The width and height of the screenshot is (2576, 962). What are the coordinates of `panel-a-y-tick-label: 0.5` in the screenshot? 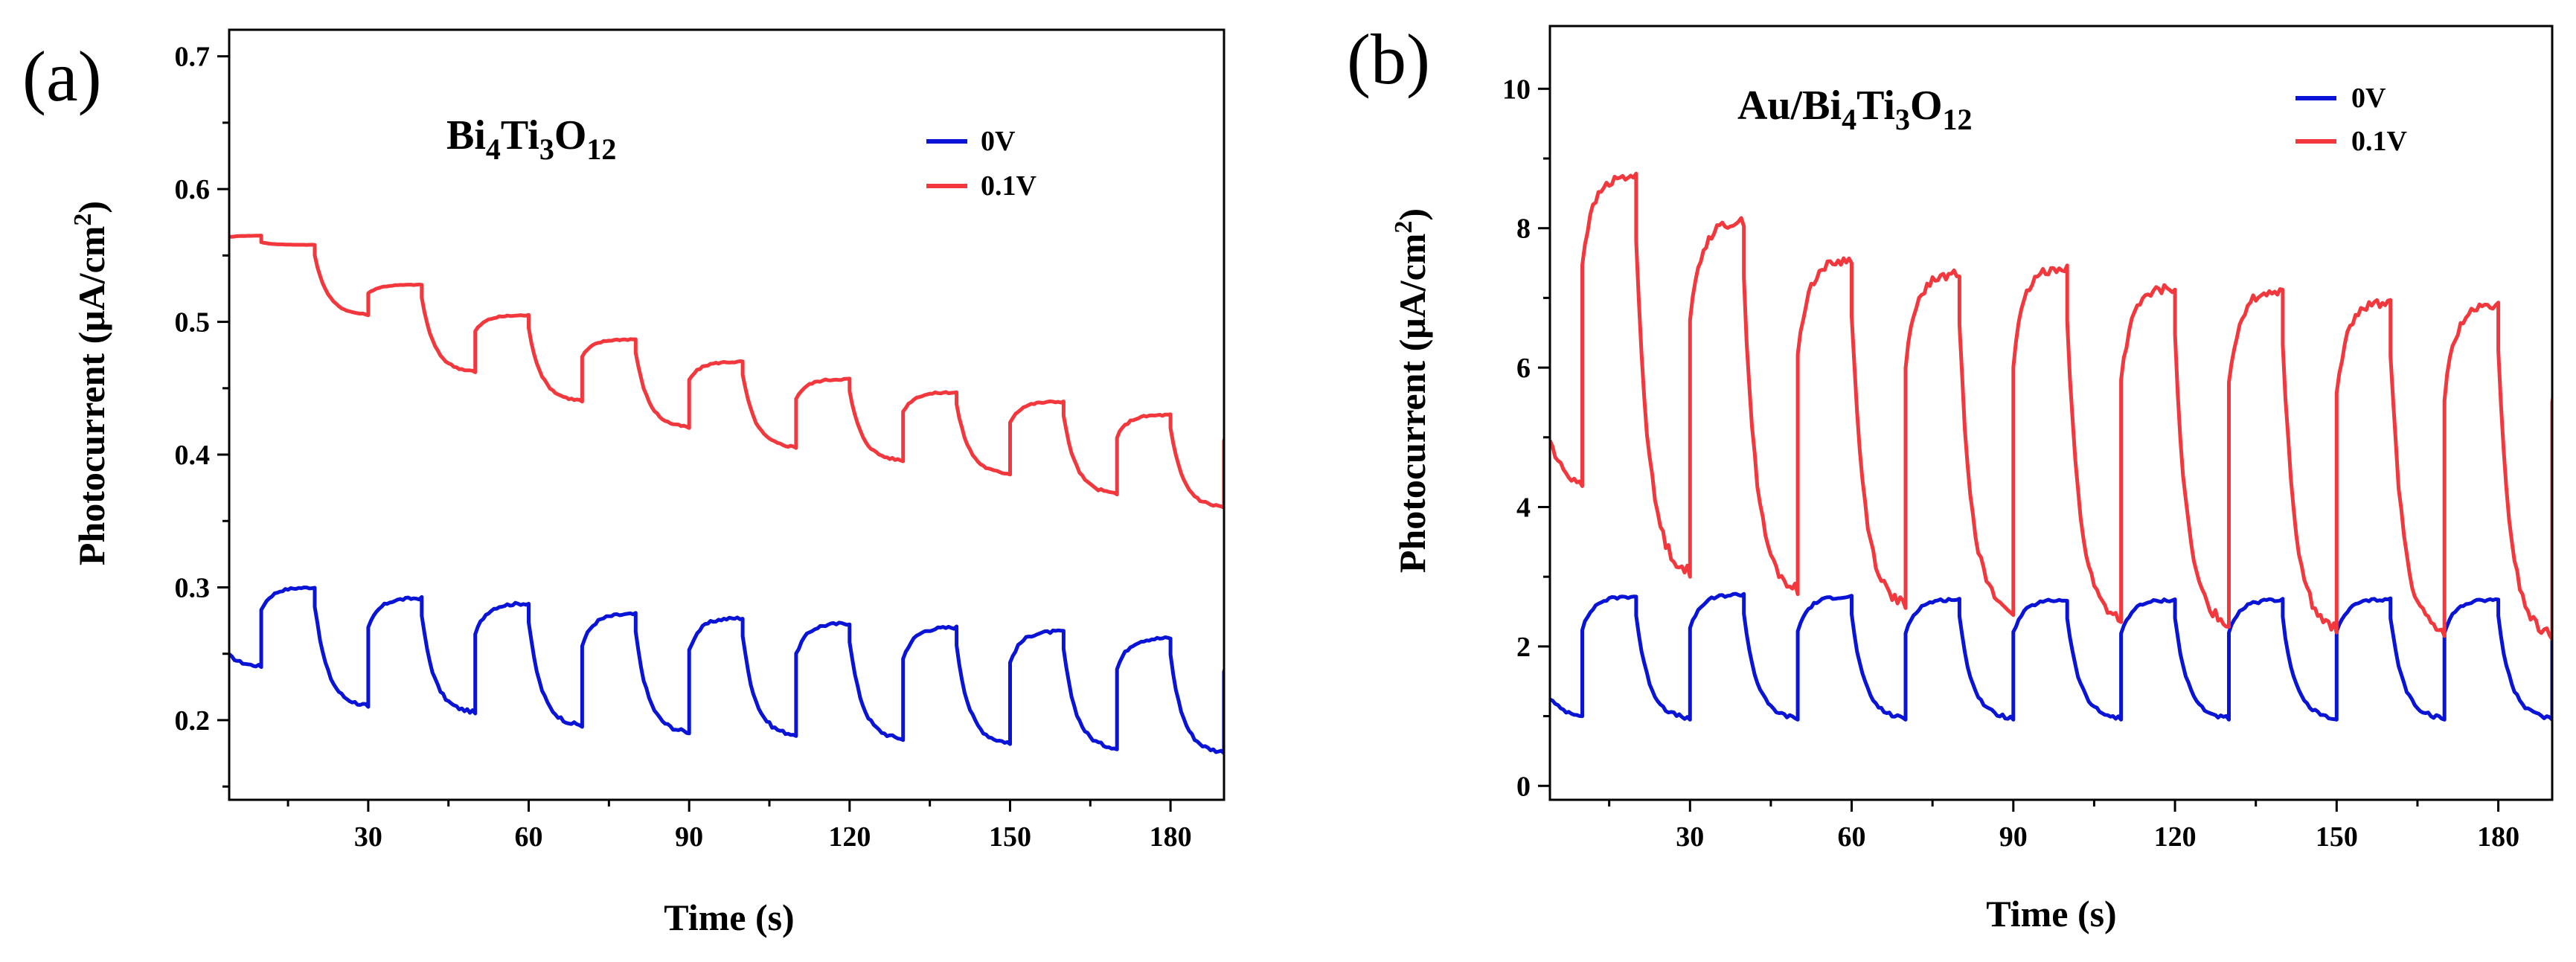 It's located at (193, 323).